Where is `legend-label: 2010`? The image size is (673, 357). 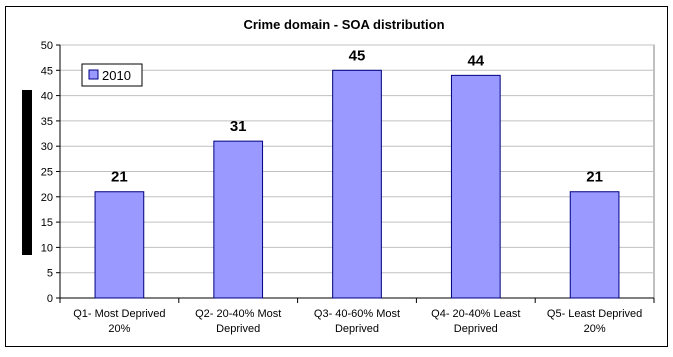 legend-label: 2010 is located at coordinates (116, 75).